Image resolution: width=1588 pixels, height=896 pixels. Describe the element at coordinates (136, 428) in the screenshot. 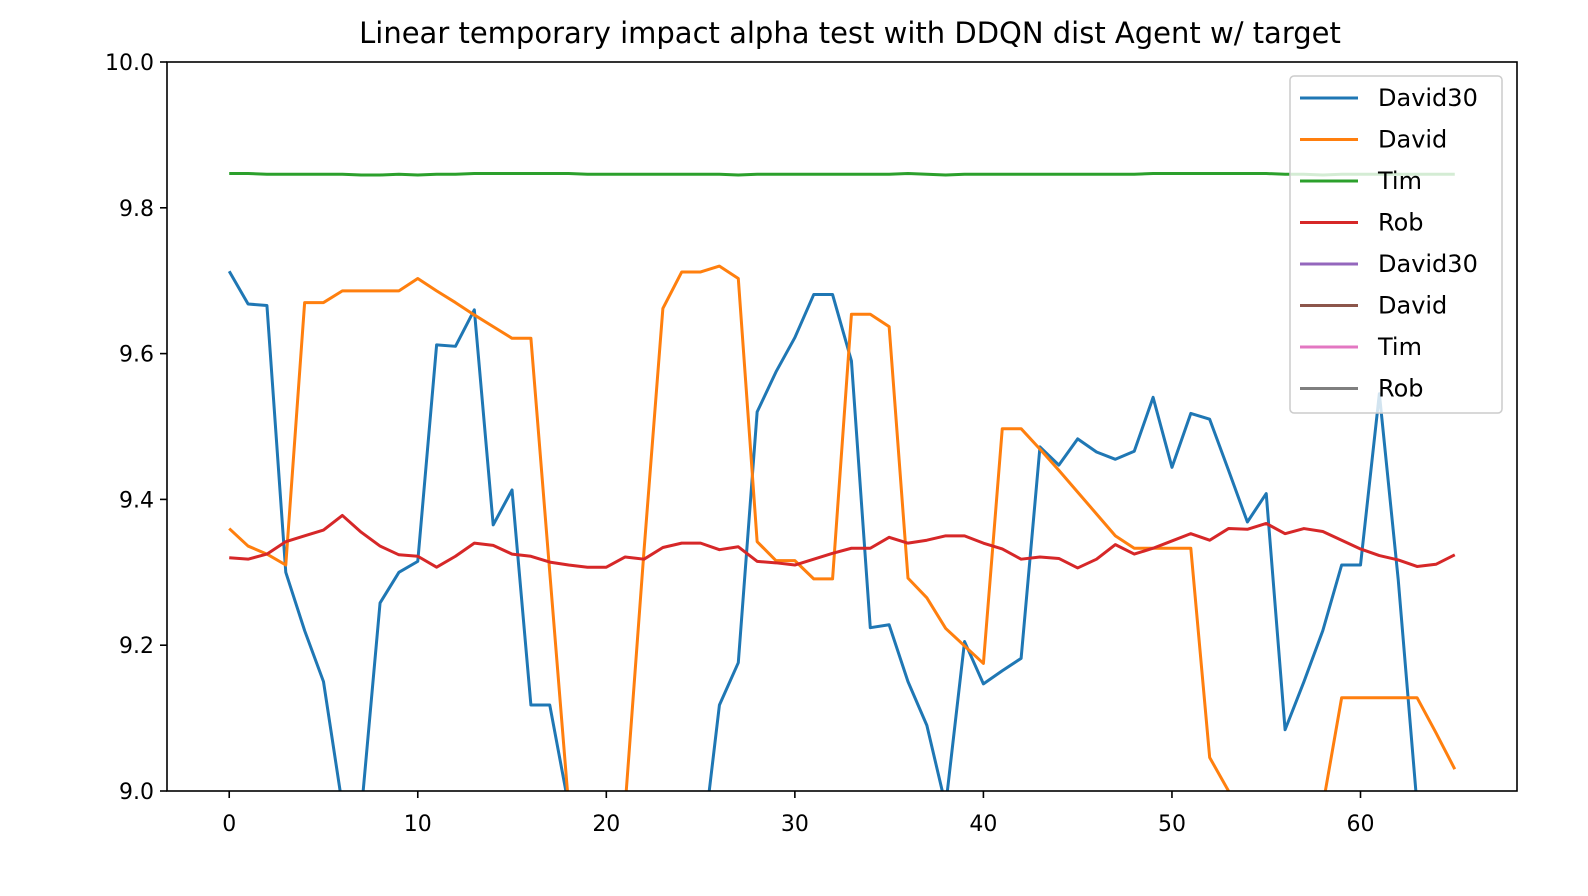

I see `y-axis: 9.0 9.2 9.4 9.6 9.8 10.0` at that location.